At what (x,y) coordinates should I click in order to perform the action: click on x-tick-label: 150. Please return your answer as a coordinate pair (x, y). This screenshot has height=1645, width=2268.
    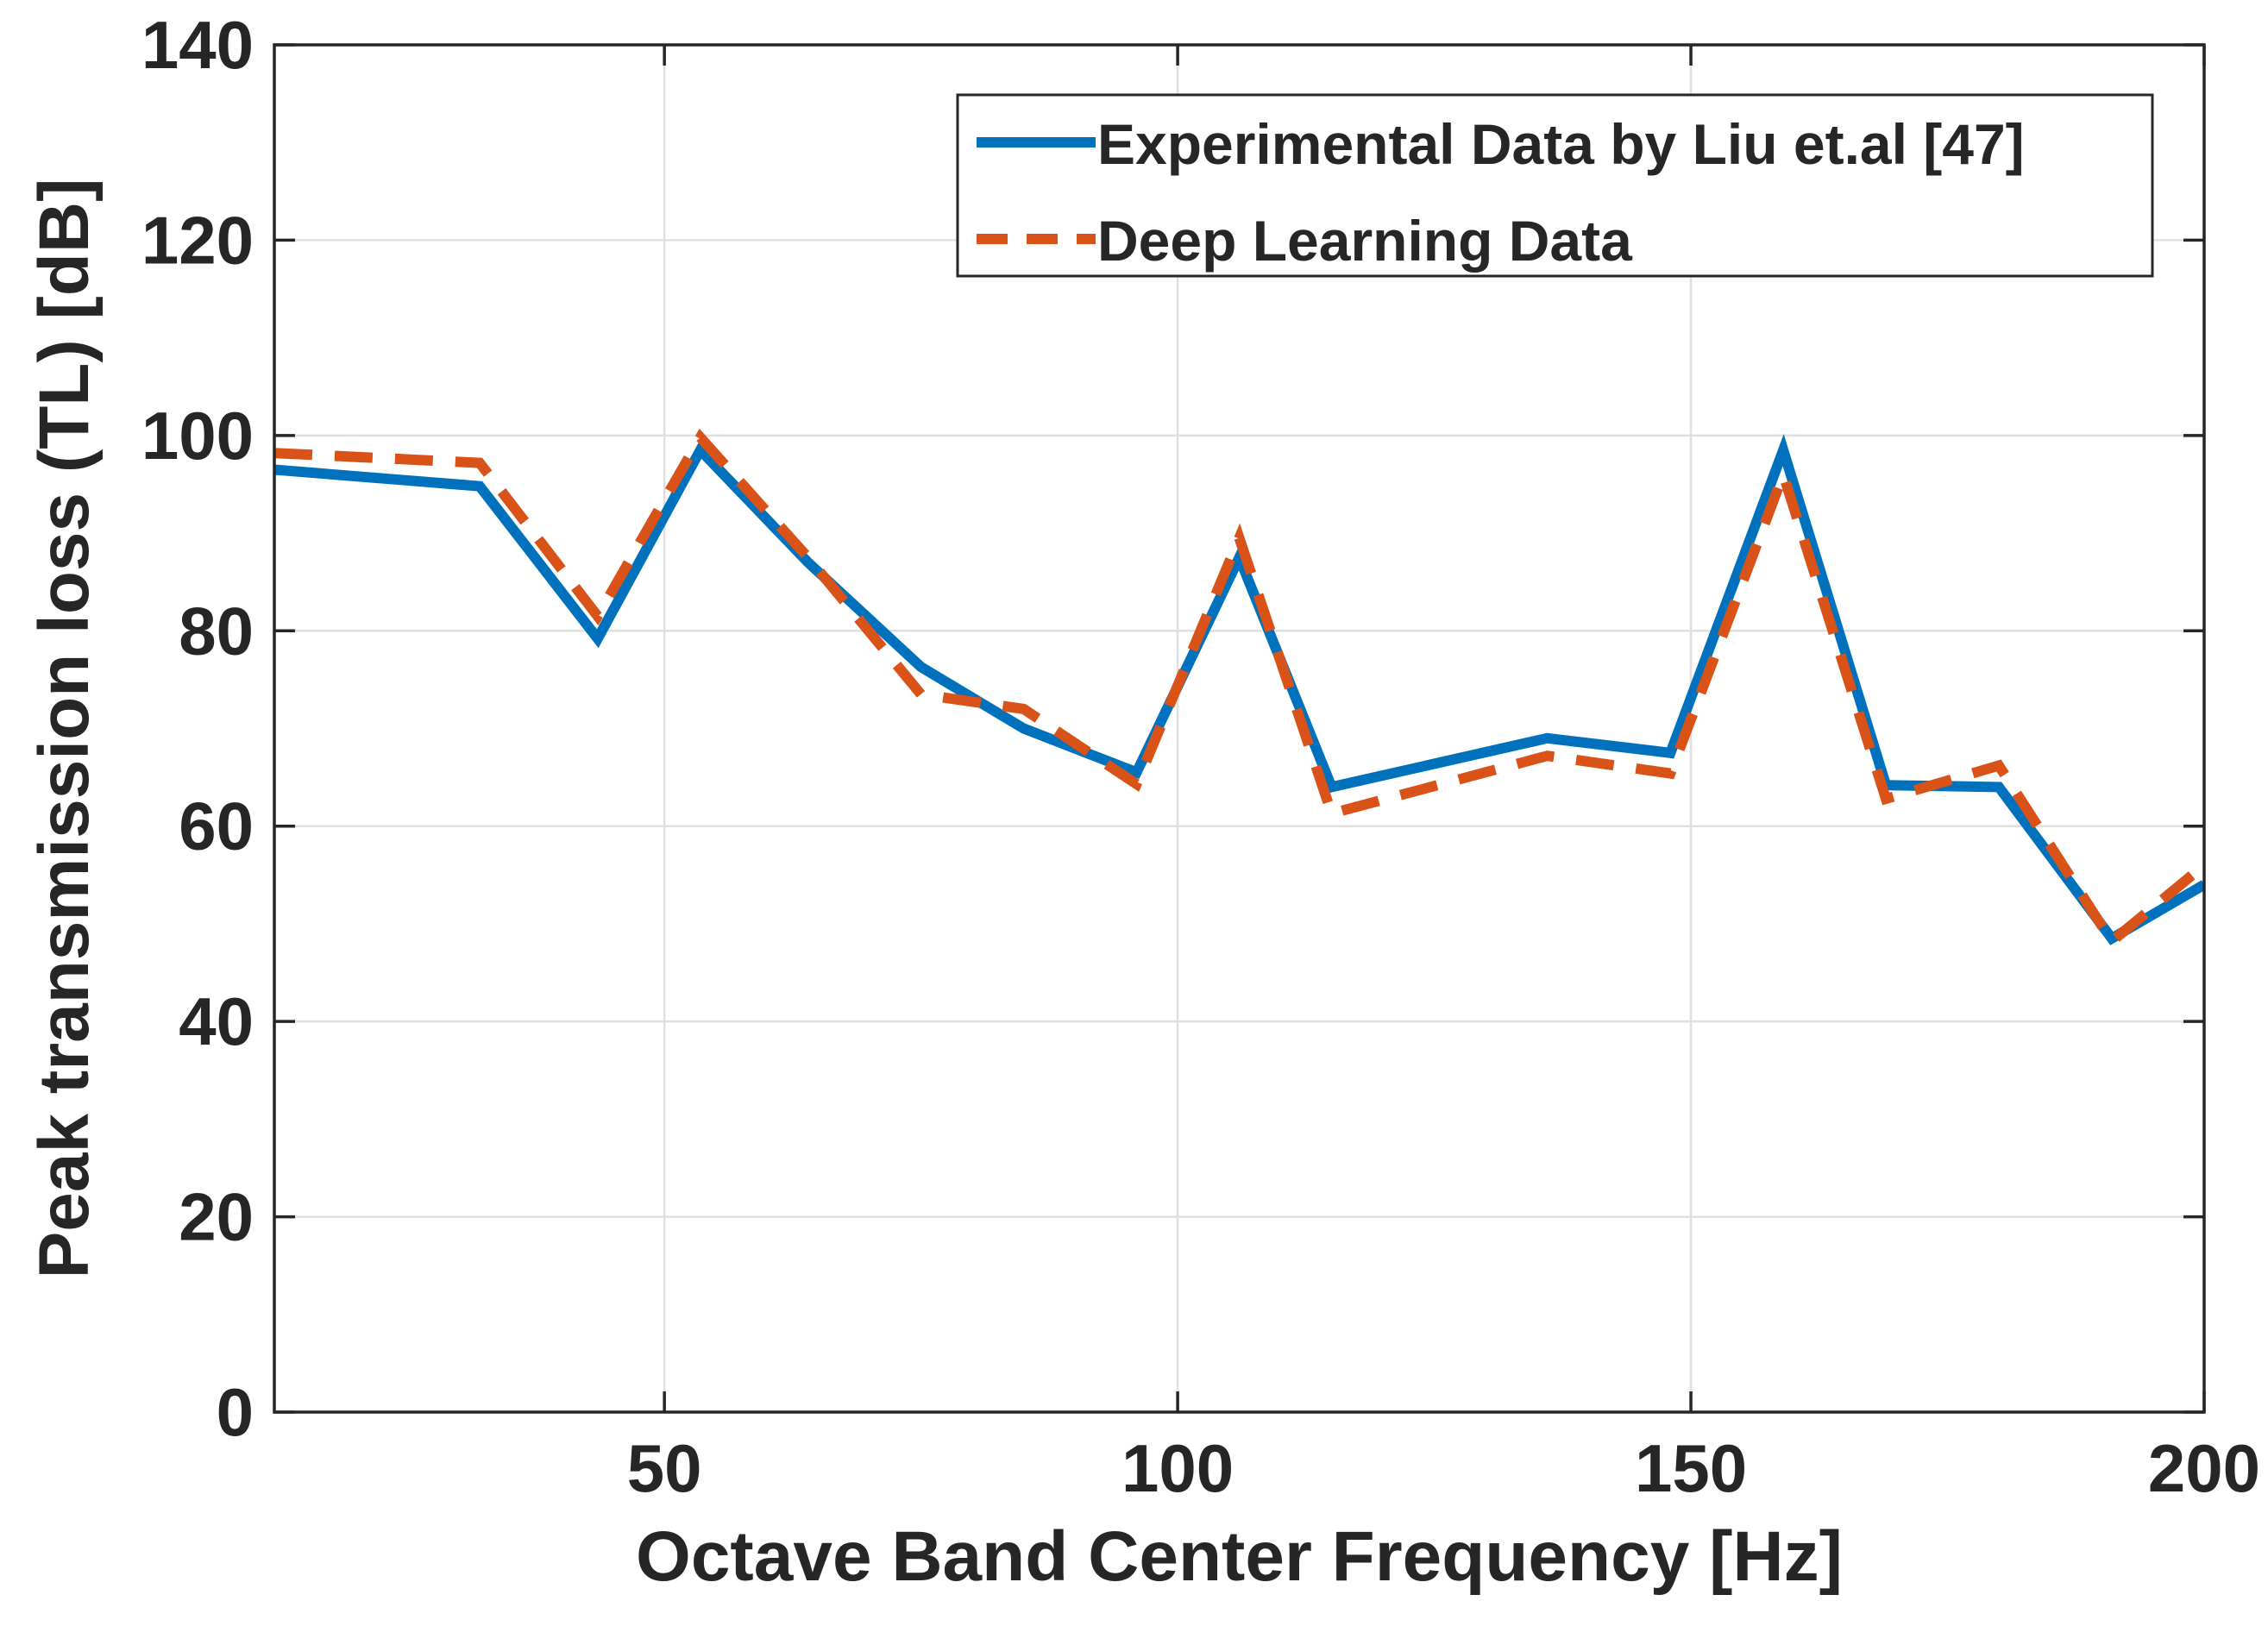
    Looking at the image, I should click on (1691, 1468).